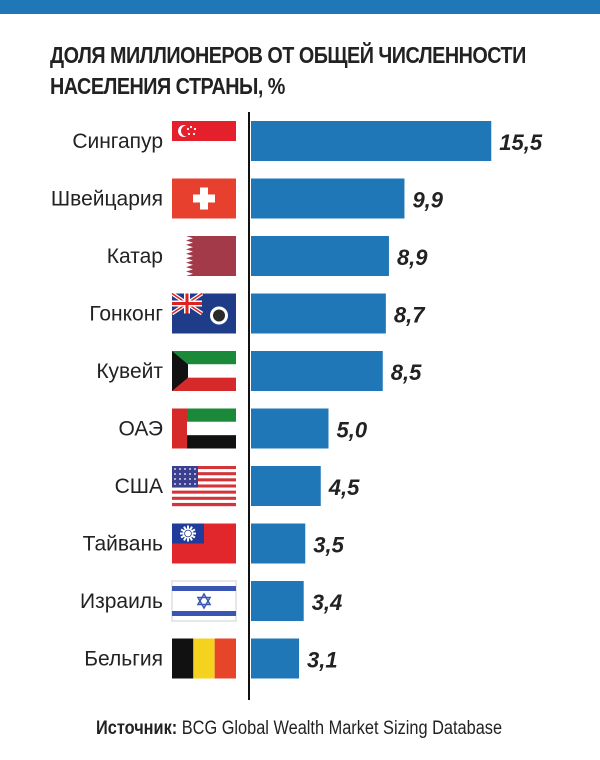 The width and height of the screenshot is (600, 760). I want to click on category-label-7: Тайвань, so click(123, 544).